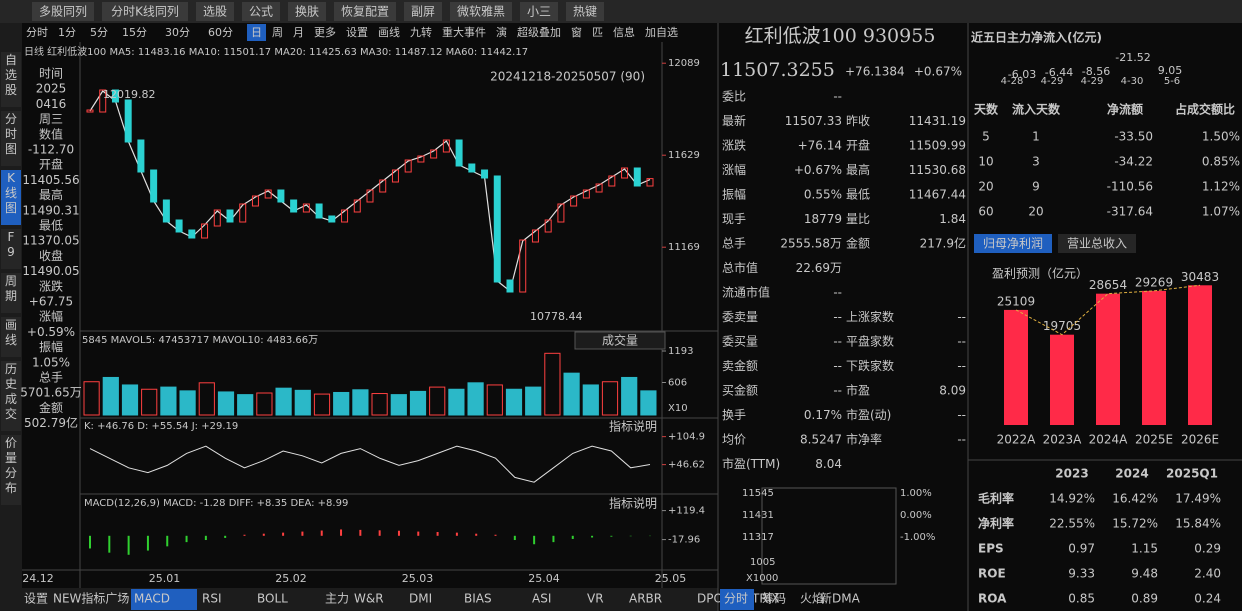 The width and height of the screenshot is (1242, 611). Describe the element at coordinates (819, 268) in the screenshot. I see `quote-value: 22.69万` at that location.